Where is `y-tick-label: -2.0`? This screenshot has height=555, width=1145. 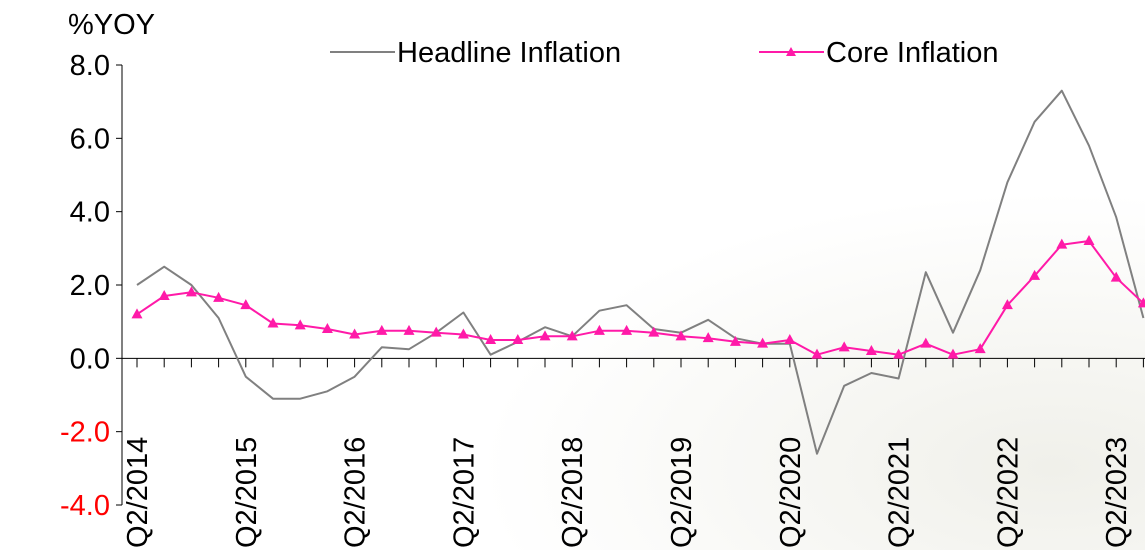 y-tick-label: -2.0 is located at coordinates (85, 433).